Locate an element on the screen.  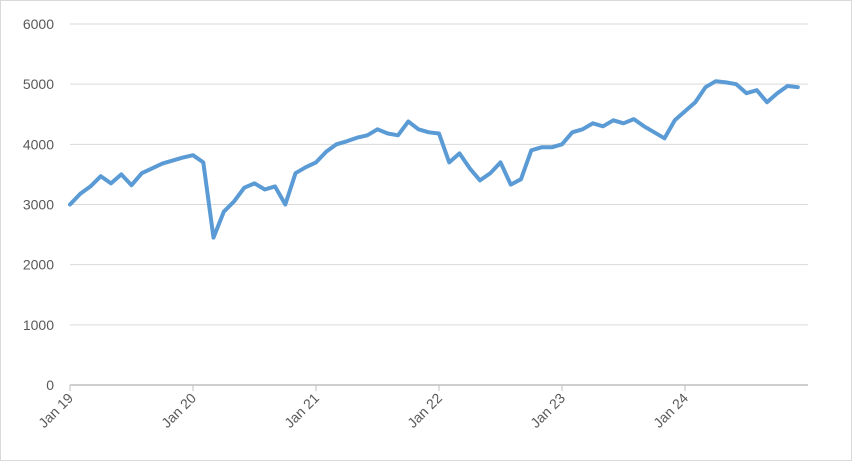
x-tick-label: Jan 19 is located at coordinates (55, 410).